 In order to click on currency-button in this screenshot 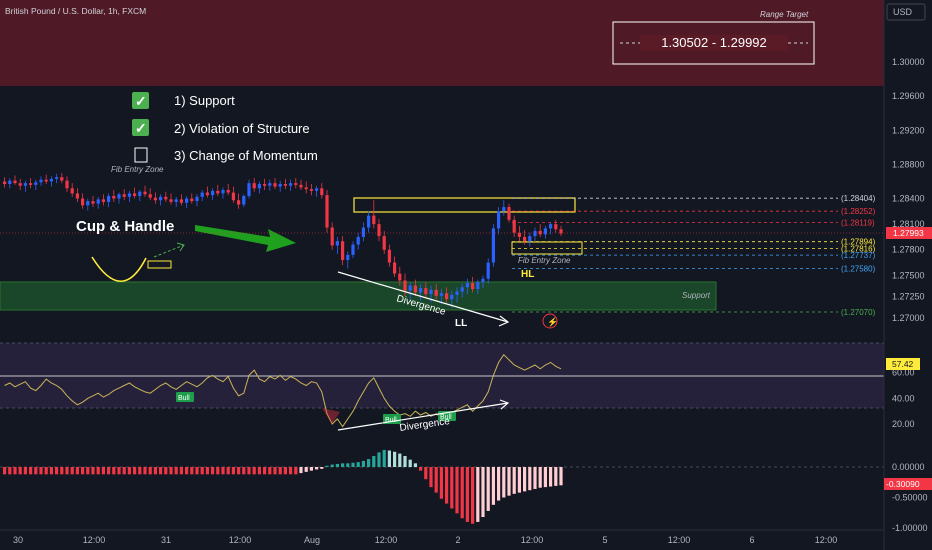, I will do `click(906, 12)`.